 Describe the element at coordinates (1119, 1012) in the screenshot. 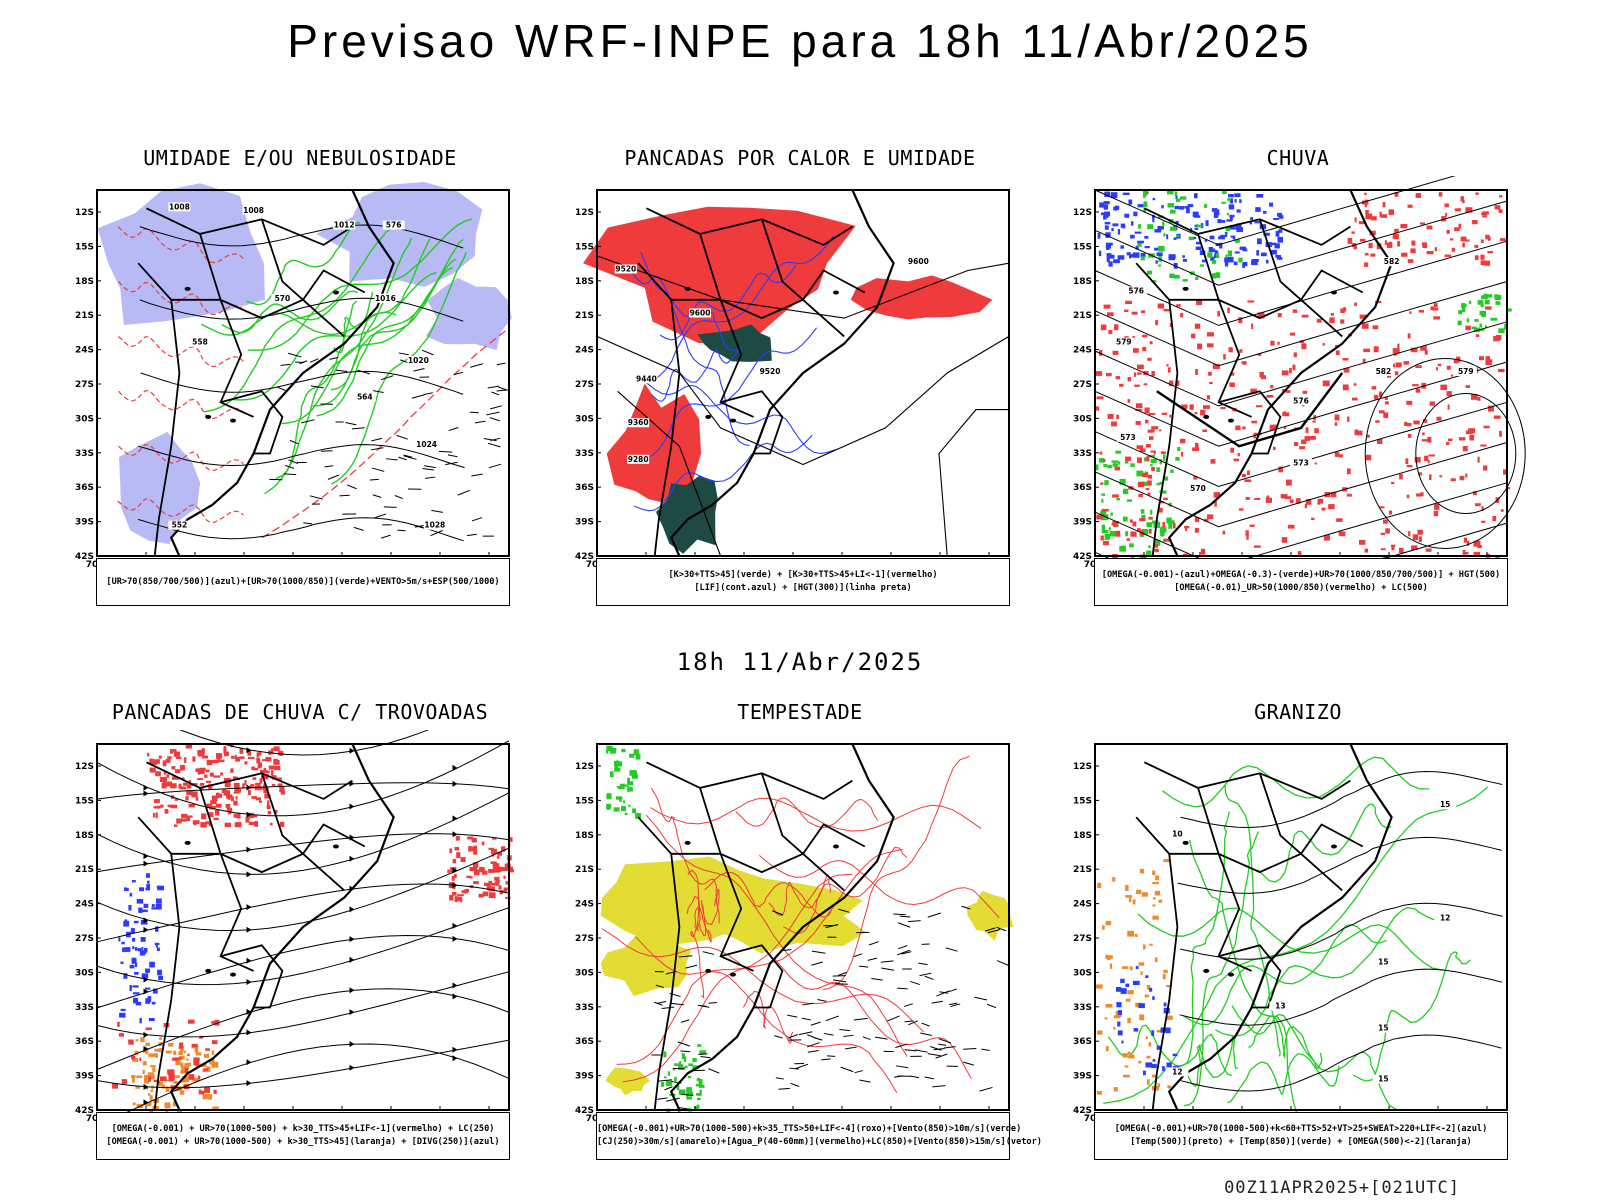

I see `hail-cell-blue` at that location.